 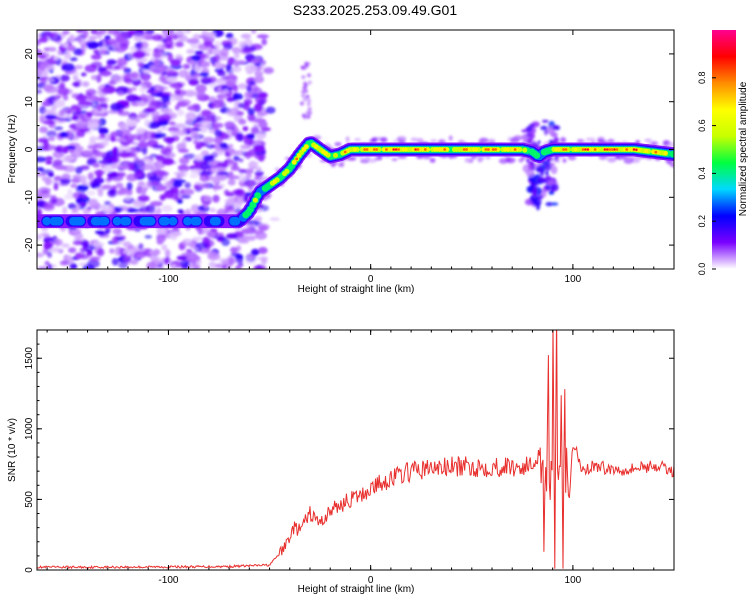 What do you see at coordinates (702, 221) in the screenshot?
I see `colorbar-tick-label: 0.2` at bounding box center [702, 221].